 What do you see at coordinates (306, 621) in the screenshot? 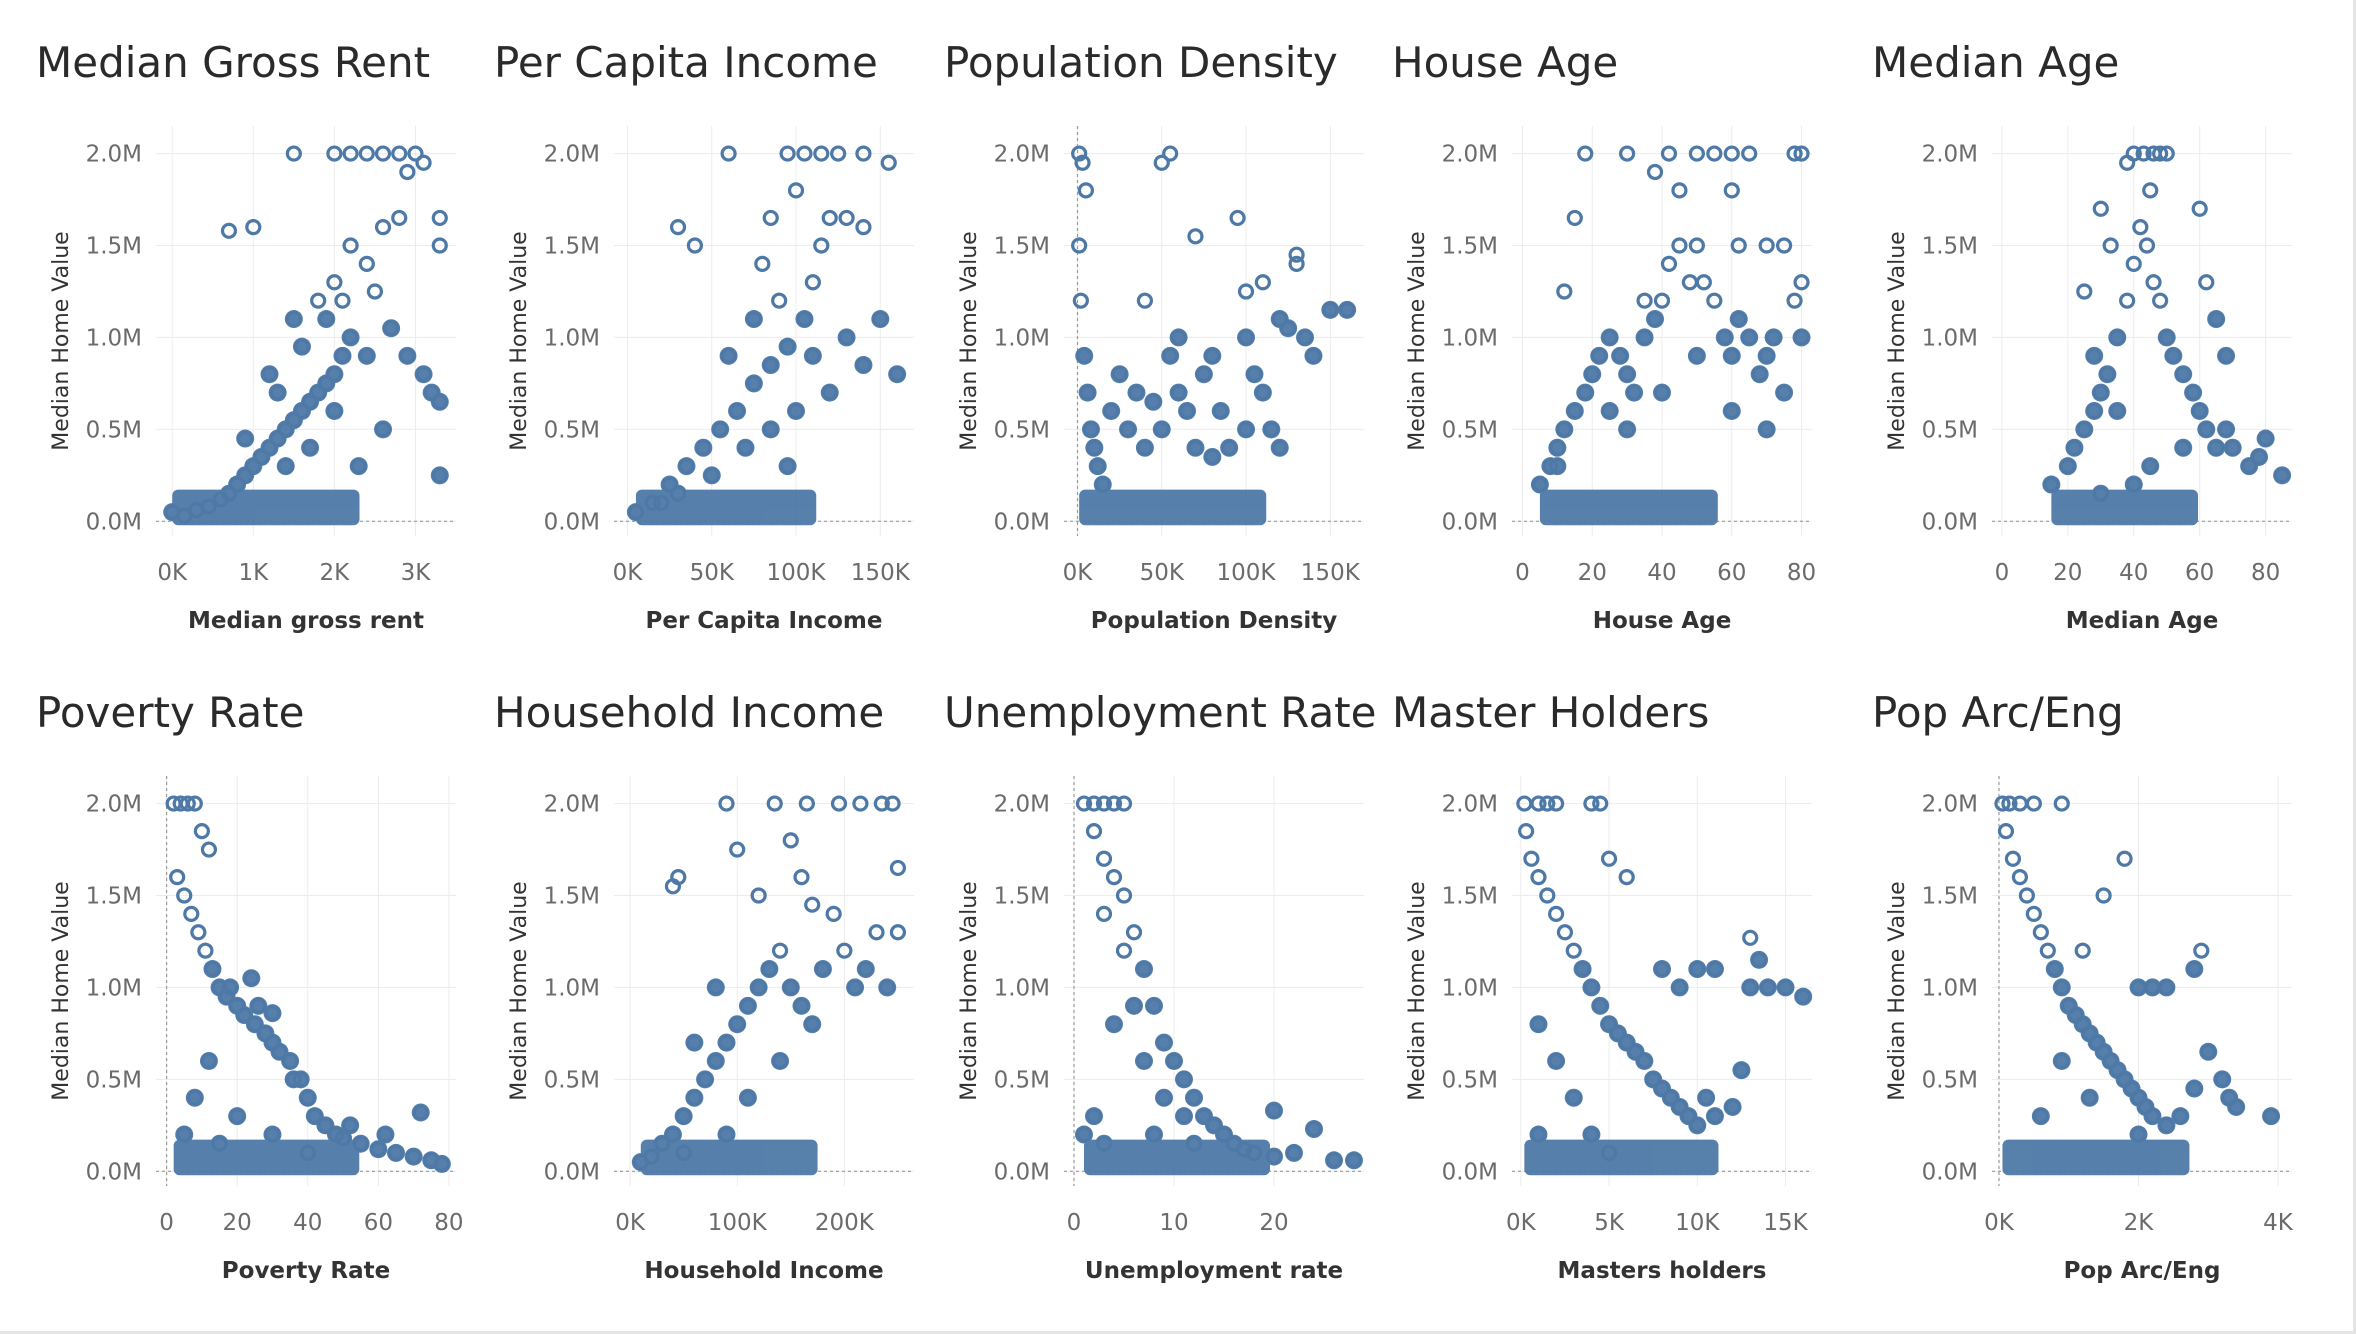
I see `x-axis-title: Median gross rent` at bounding box center [306, 621].